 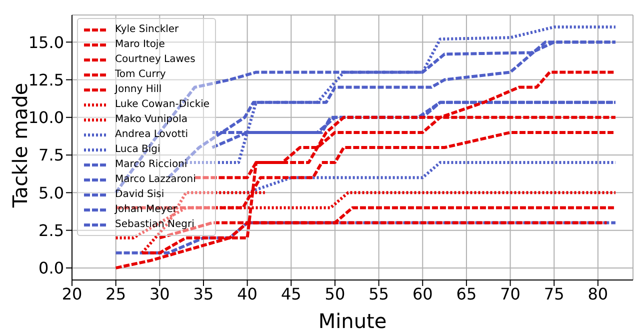 What do you see at coordinates (137, 149) in the screenshot?
I see `legend-label: Luca Bigi` at bounding box center [137, 149].